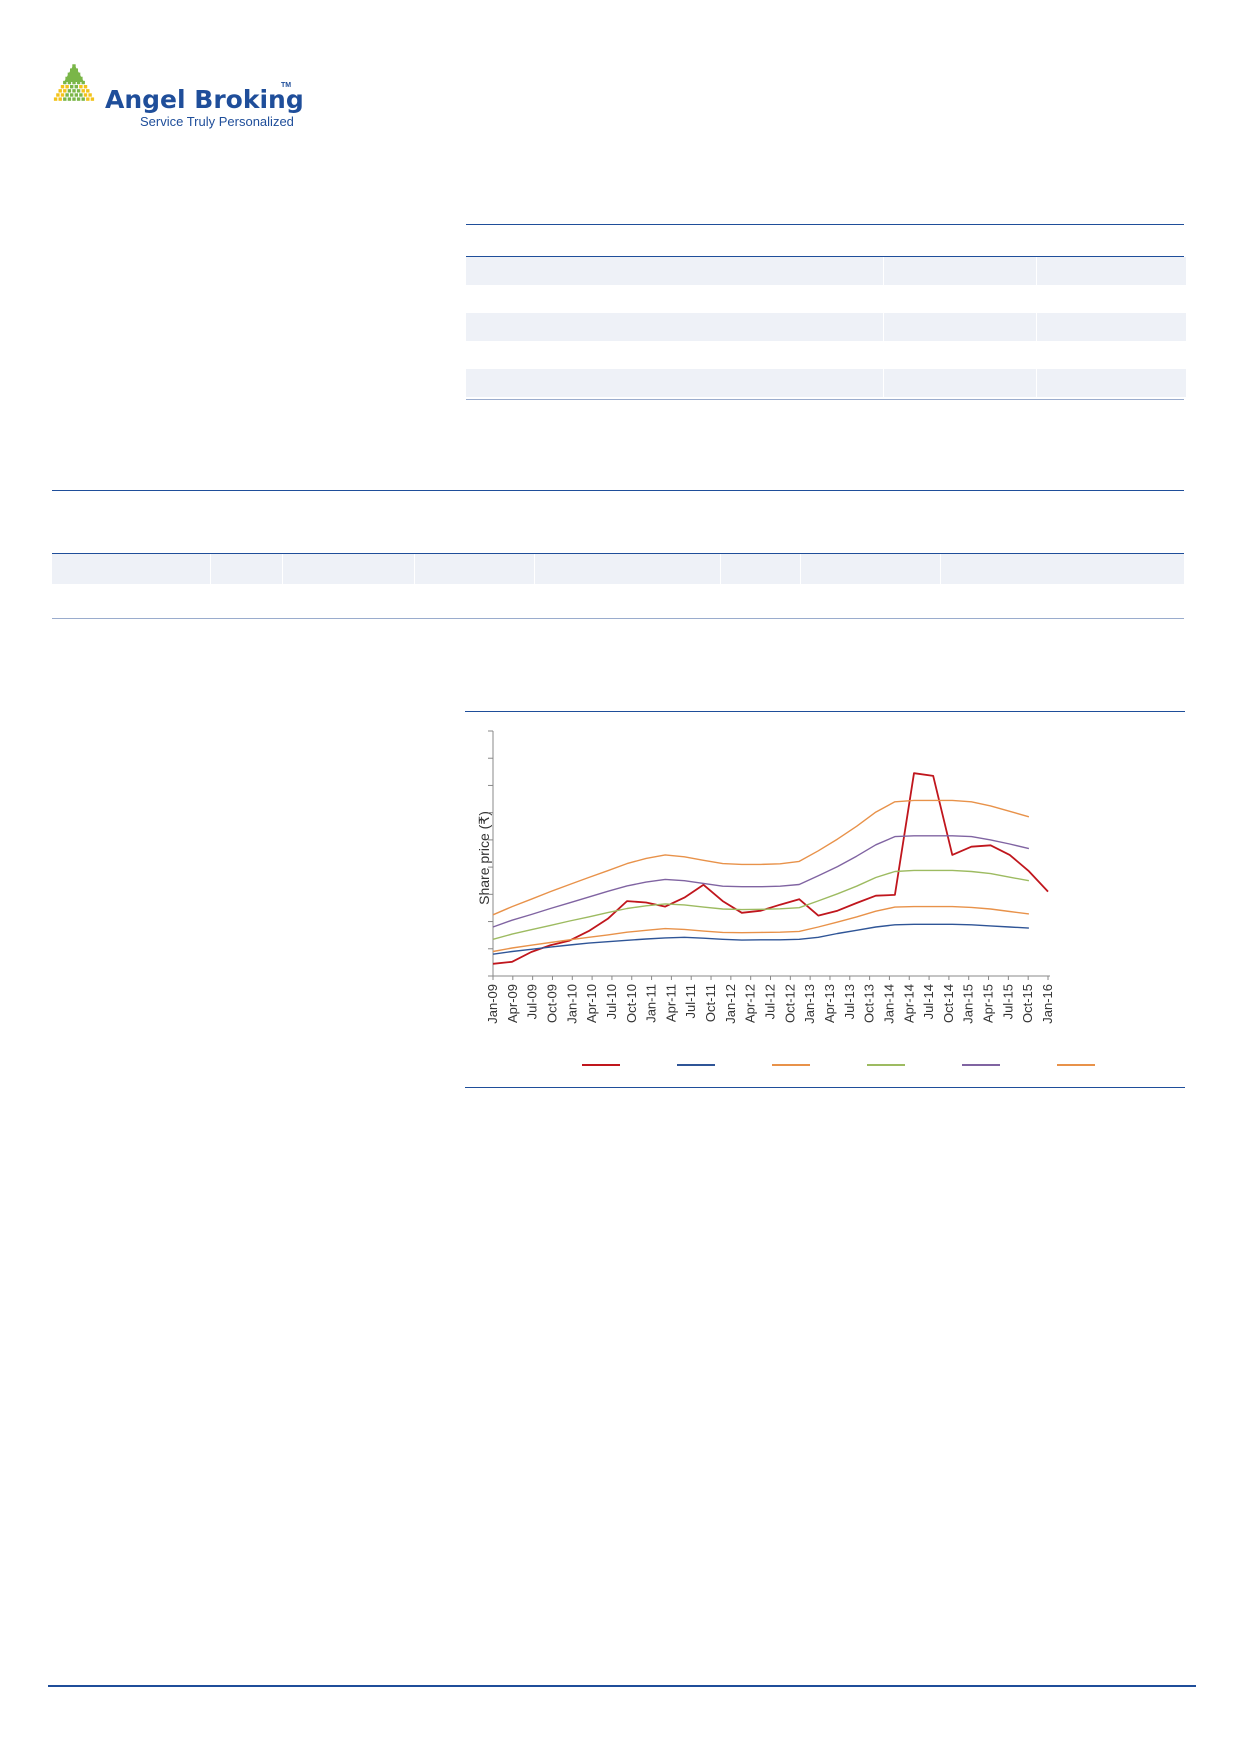  I want to click on chart-bottom-rule, so click(825, 1087).